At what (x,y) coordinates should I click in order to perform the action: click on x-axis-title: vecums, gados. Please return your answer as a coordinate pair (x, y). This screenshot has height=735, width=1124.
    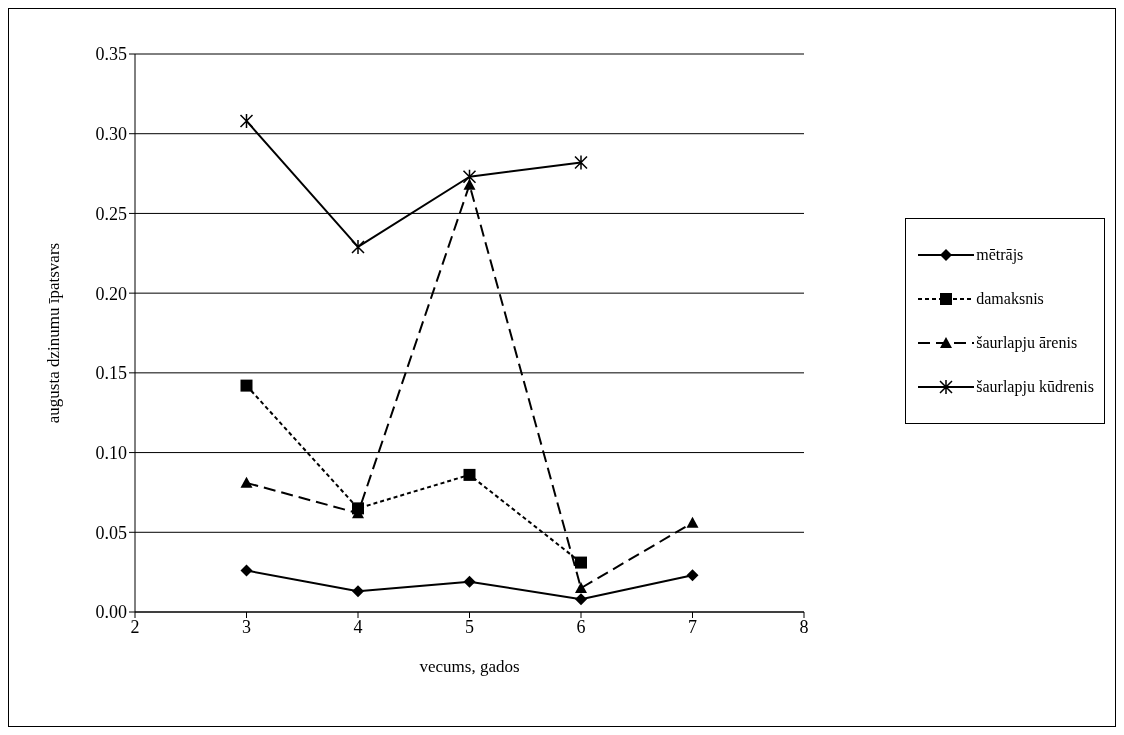
    Looking at the image, I should click on (469, 666).